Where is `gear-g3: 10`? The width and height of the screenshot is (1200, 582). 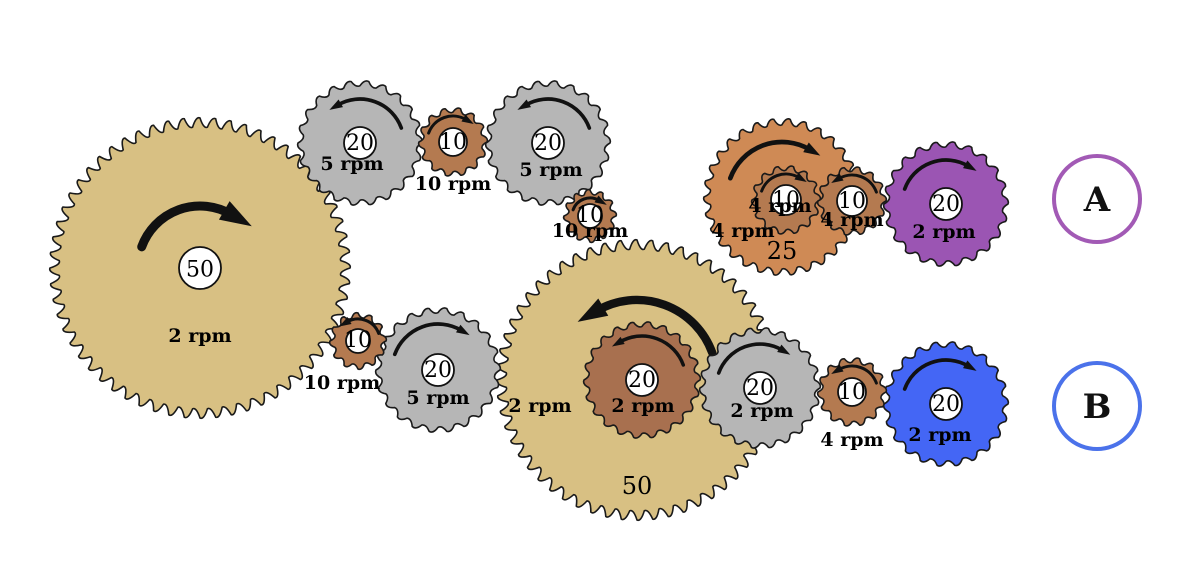
gear-g3: 10 is located at coordinates (453, 142).